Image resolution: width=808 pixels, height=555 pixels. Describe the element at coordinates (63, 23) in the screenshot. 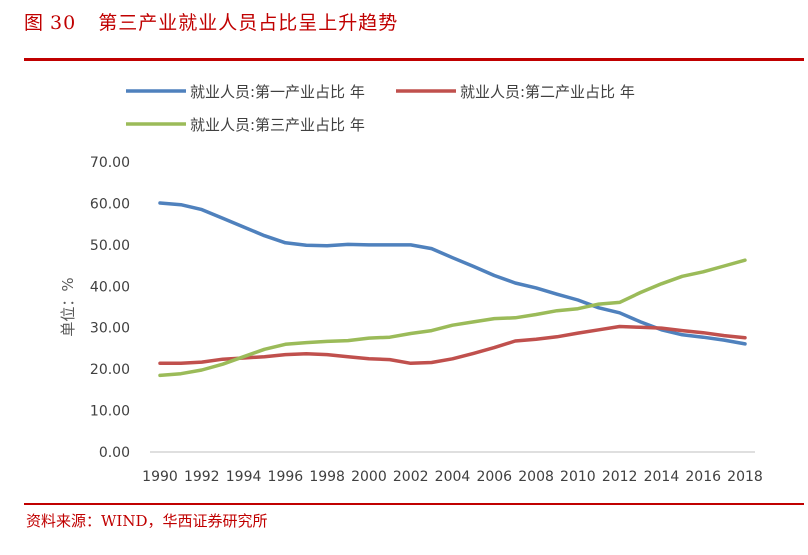

I see `figure-number: 30` at that location.